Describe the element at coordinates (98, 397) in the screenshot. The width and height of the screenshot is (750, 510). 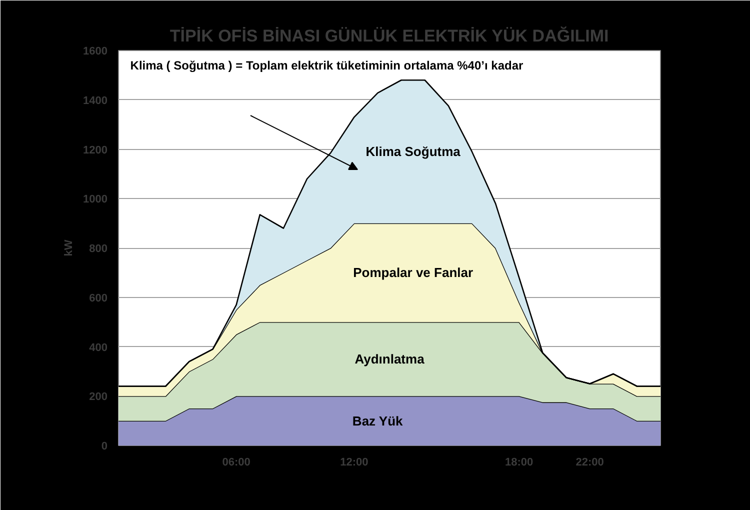
I see `y-tick-label: 200` at that location.